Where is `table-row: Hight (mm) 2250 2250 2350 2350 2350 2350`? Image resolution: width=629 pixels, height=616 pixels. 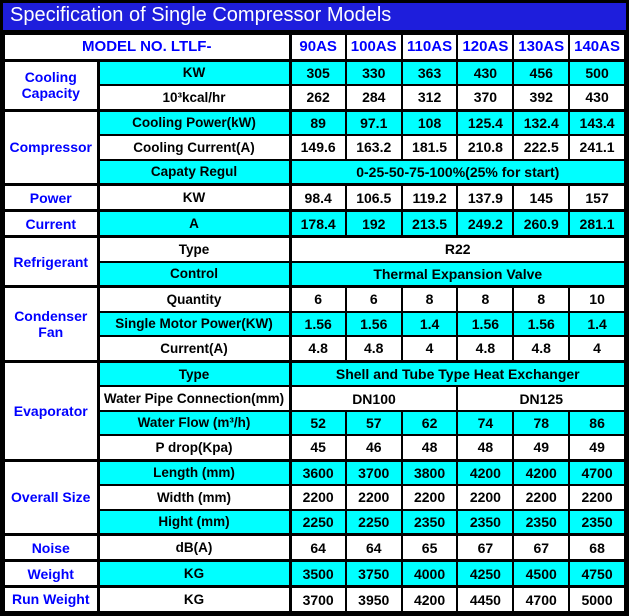 table-row: Hight (mm) 2250 2250 2350 2350 2350 2350 is located at coordinates (315, 522).